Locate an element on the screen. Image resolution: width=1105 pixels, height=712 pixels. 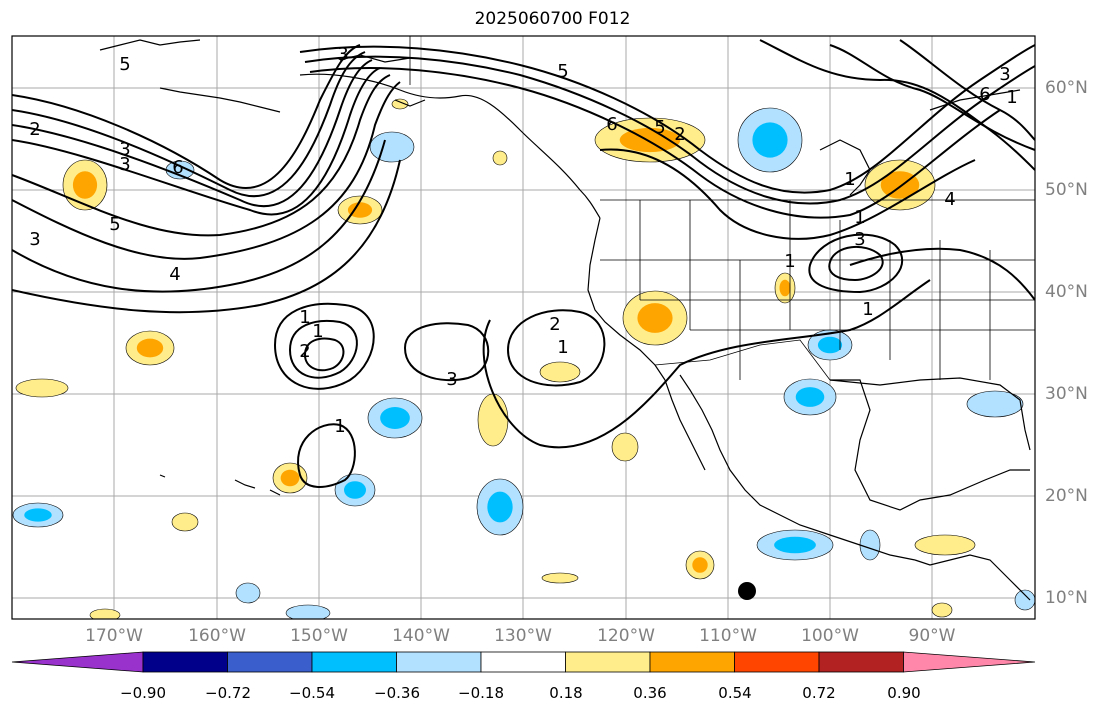
map-title: 2025060700 F012 is located at coordinates (552, 19).